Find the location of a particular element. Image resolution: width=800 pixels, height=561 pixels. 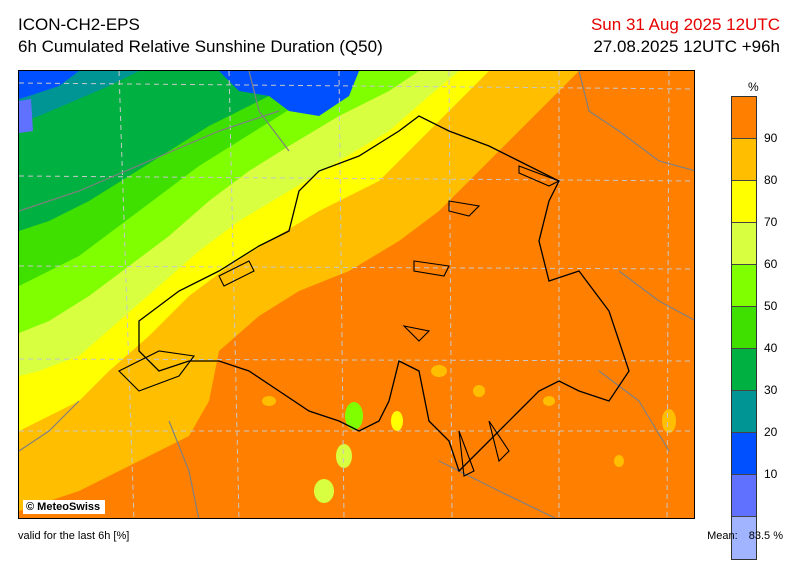

mean-label: Mean: is located at coordinates (722, 536).